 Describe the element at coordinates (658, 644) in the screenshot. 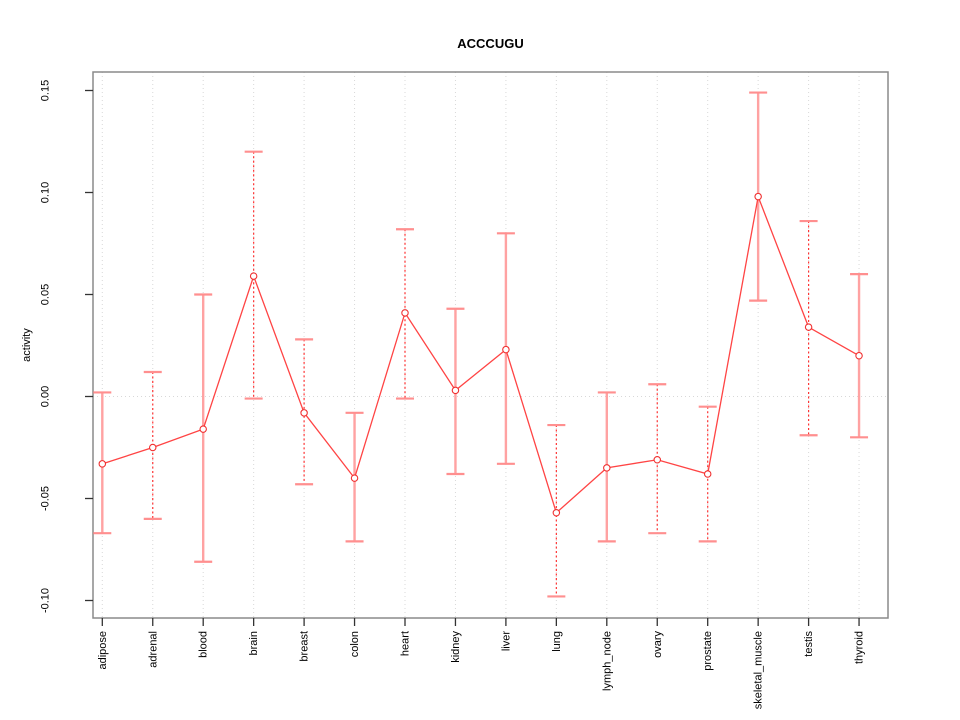

I see `x-tick-label: ovary` at that location.